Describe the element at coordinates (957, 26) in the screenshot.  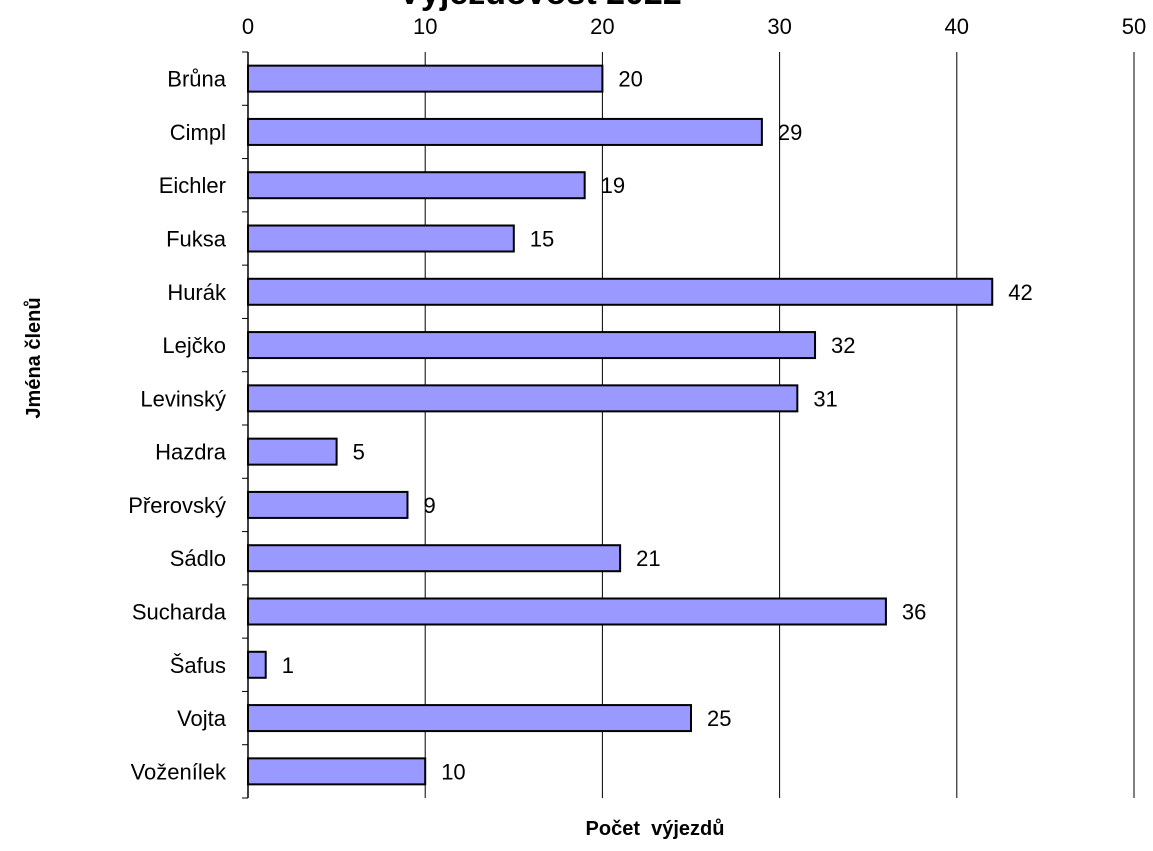
I see `x-tick-label: 40` at that location.